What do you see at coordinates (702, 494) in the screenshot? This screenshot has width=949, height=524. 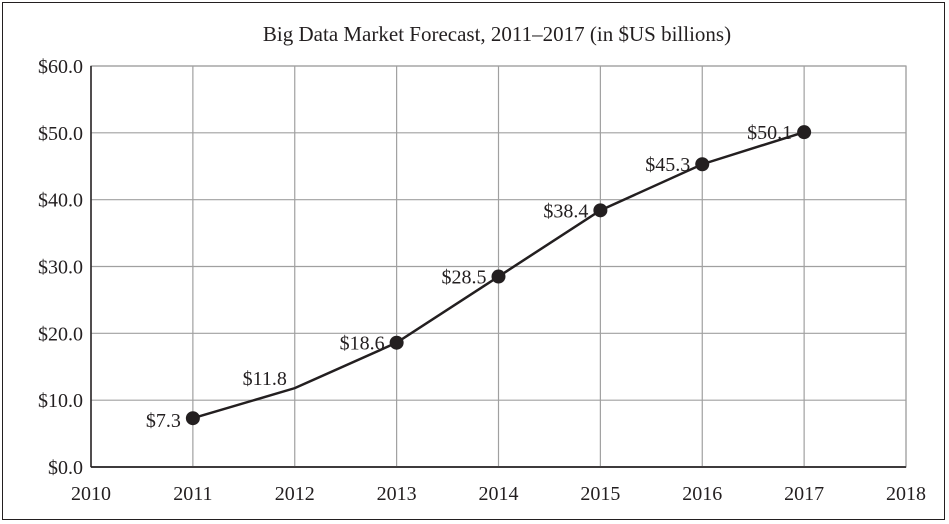 I see `x-tick-label: 2016` at bounding box center [702, 494].